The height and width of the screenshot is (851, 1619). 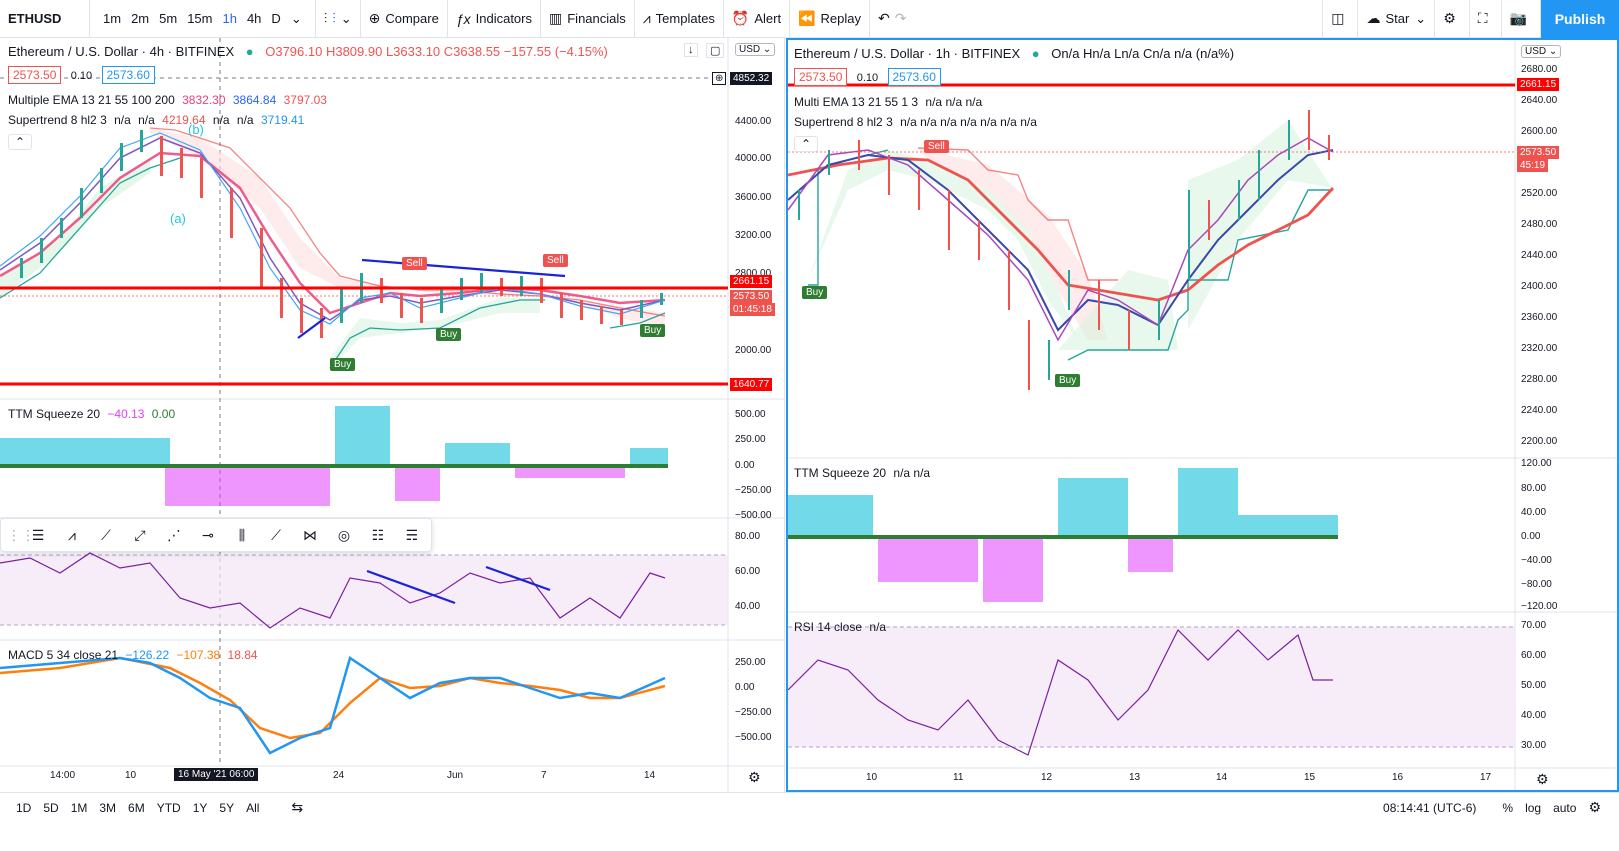 I want to click on st-value-1: n/a, so click(x=122, y=120).